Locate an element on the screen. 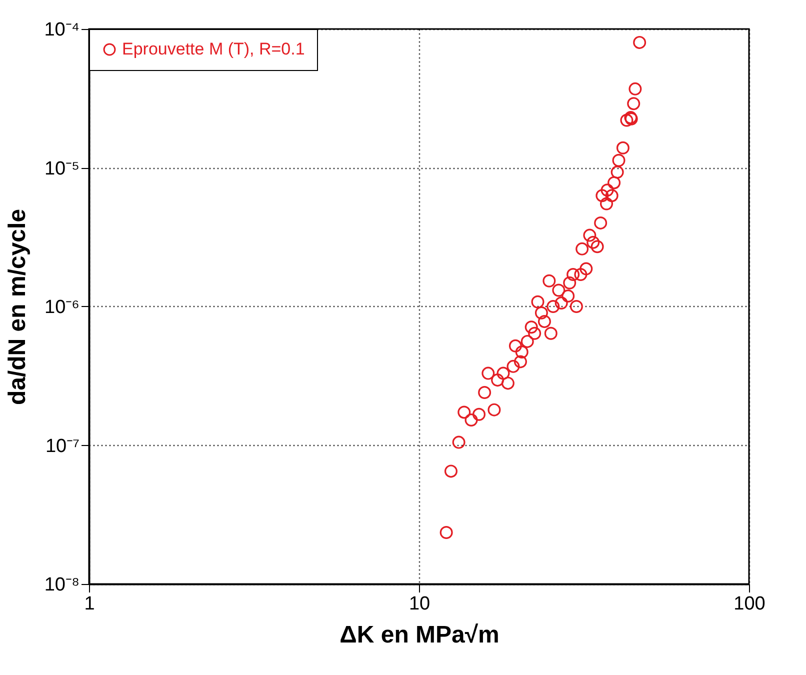  y-tick-label: 10⁻⁵ is located at coordinates (62, 169).